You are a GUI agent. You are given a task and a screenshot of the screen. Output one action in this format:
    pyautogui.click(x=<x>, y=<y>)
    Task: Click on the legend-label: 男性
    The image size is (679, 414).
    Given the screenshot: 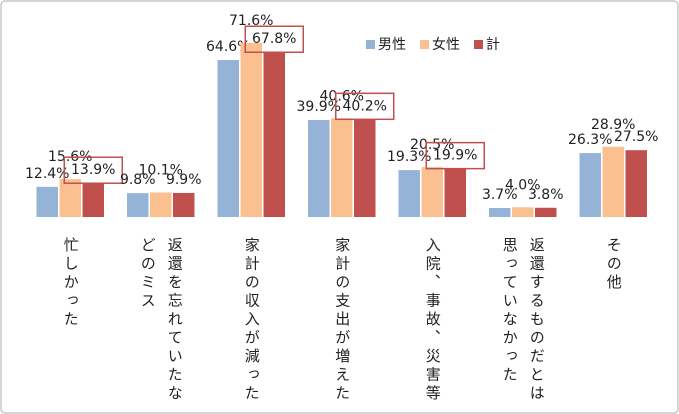 What is the action you would take?
    pyautogui.click(x=392, y=45)
    